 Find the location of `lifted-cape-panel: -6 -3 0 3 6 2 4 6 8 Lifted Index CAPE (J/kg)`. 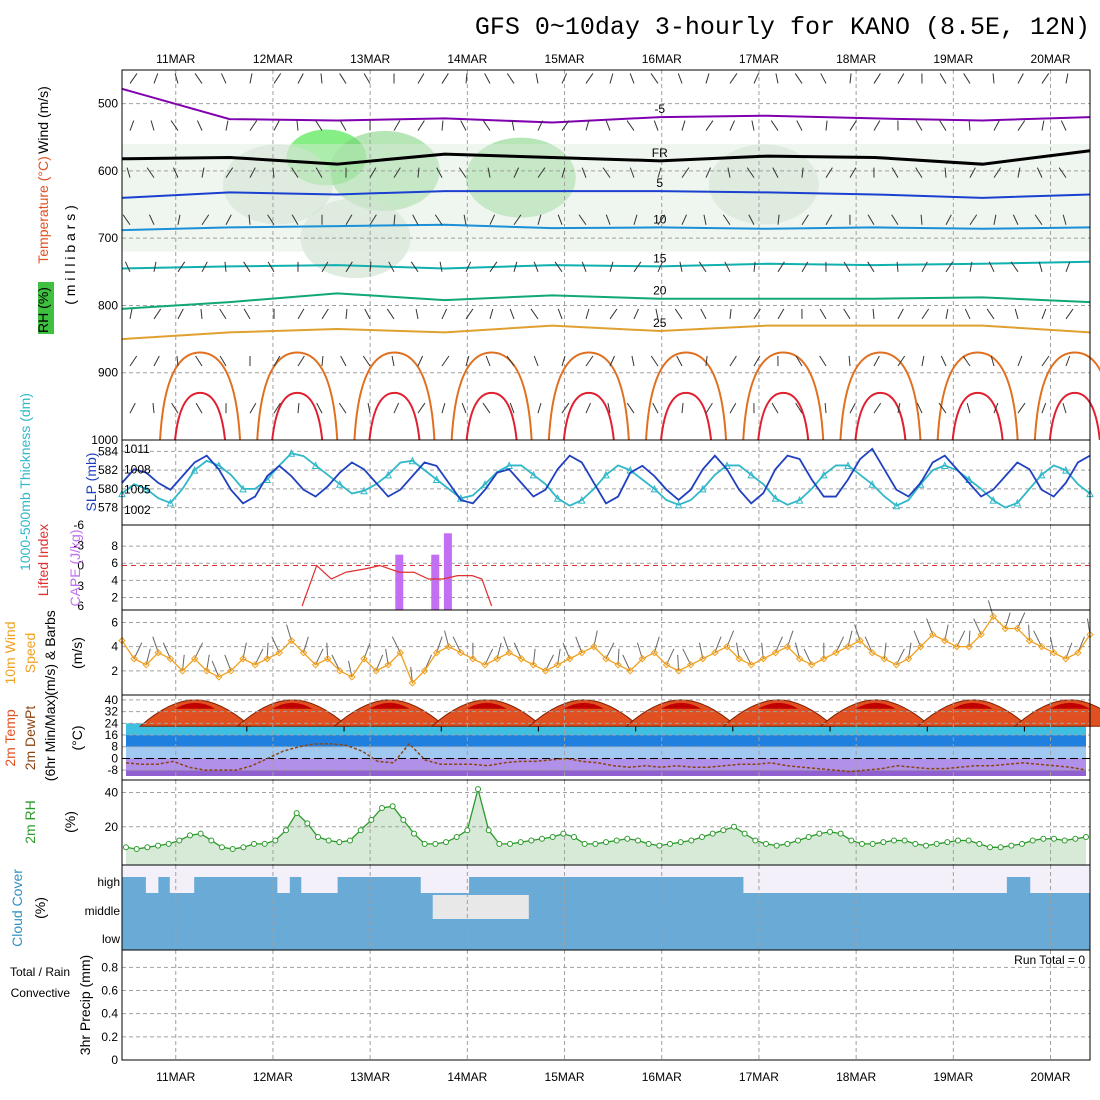

lifted-cape-panel: -6 -3 0 3 6 2 4 6 8 Lifted Index CAPE (J/kg) is located at coordinates (563, 565).